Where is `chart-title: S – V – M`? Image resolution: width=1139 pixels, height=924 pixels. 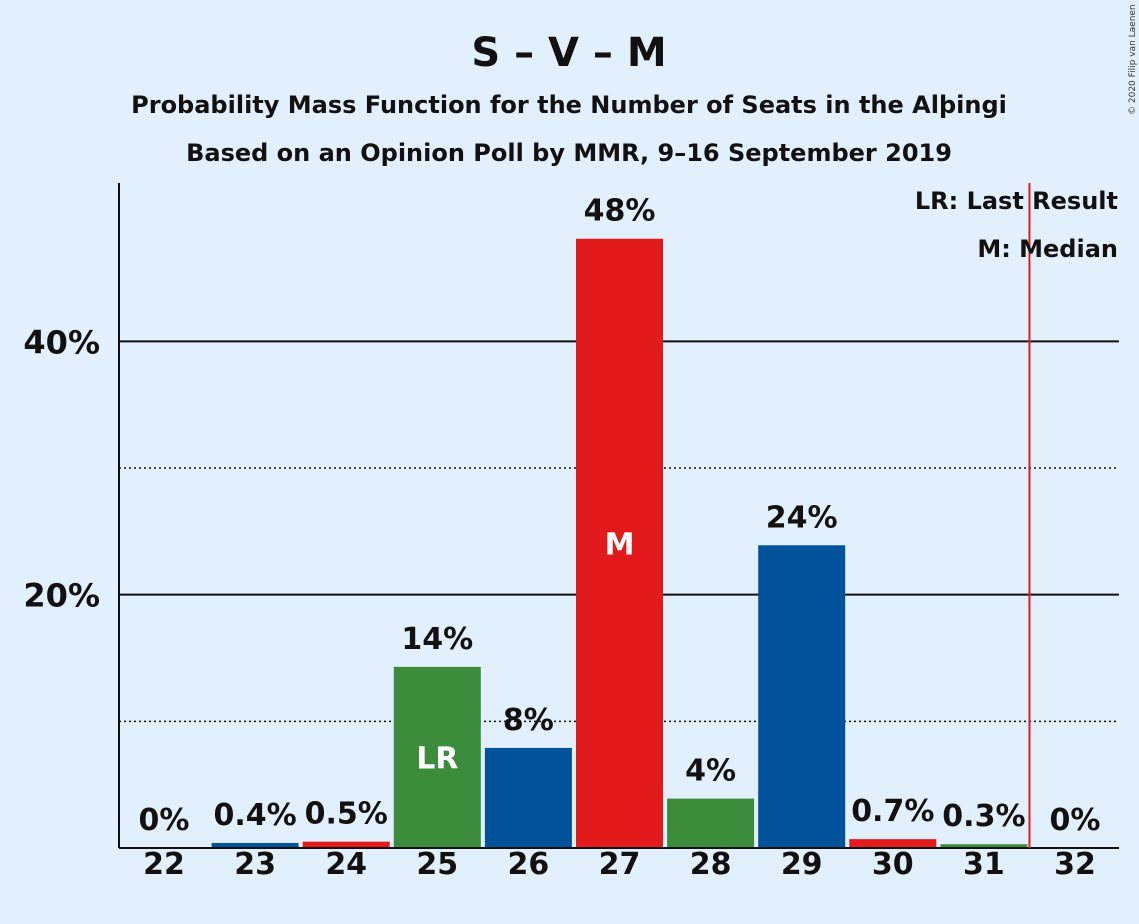 chart-title: S – V – M is located at coordinates (568, 53).